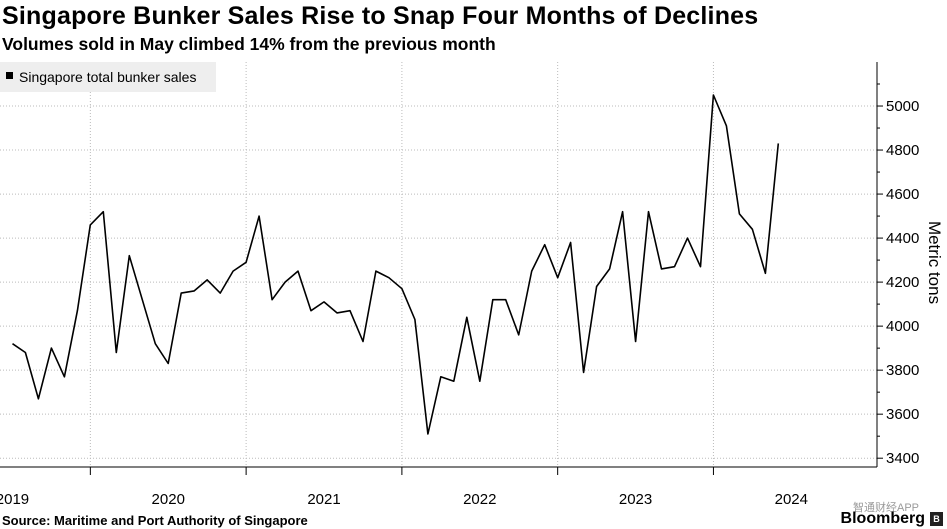  I want to click on legend-marker, so click(9, 75).